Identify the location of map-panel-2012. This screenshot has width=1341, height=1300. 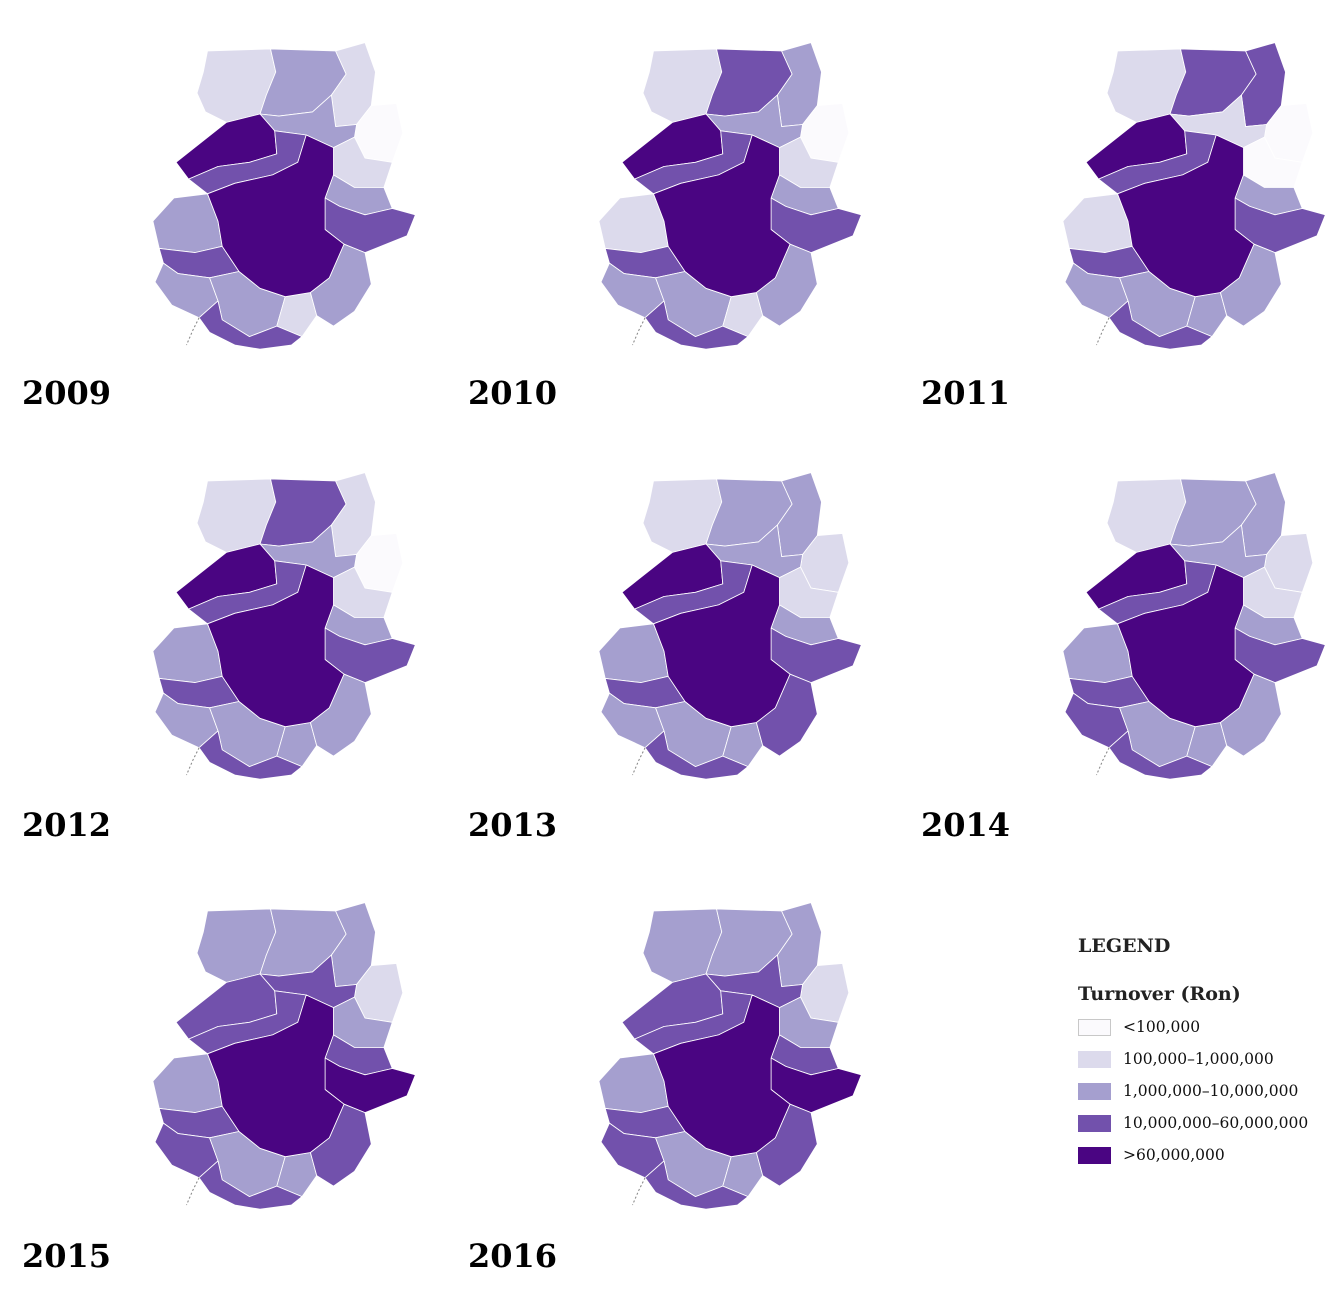
(260, 660).